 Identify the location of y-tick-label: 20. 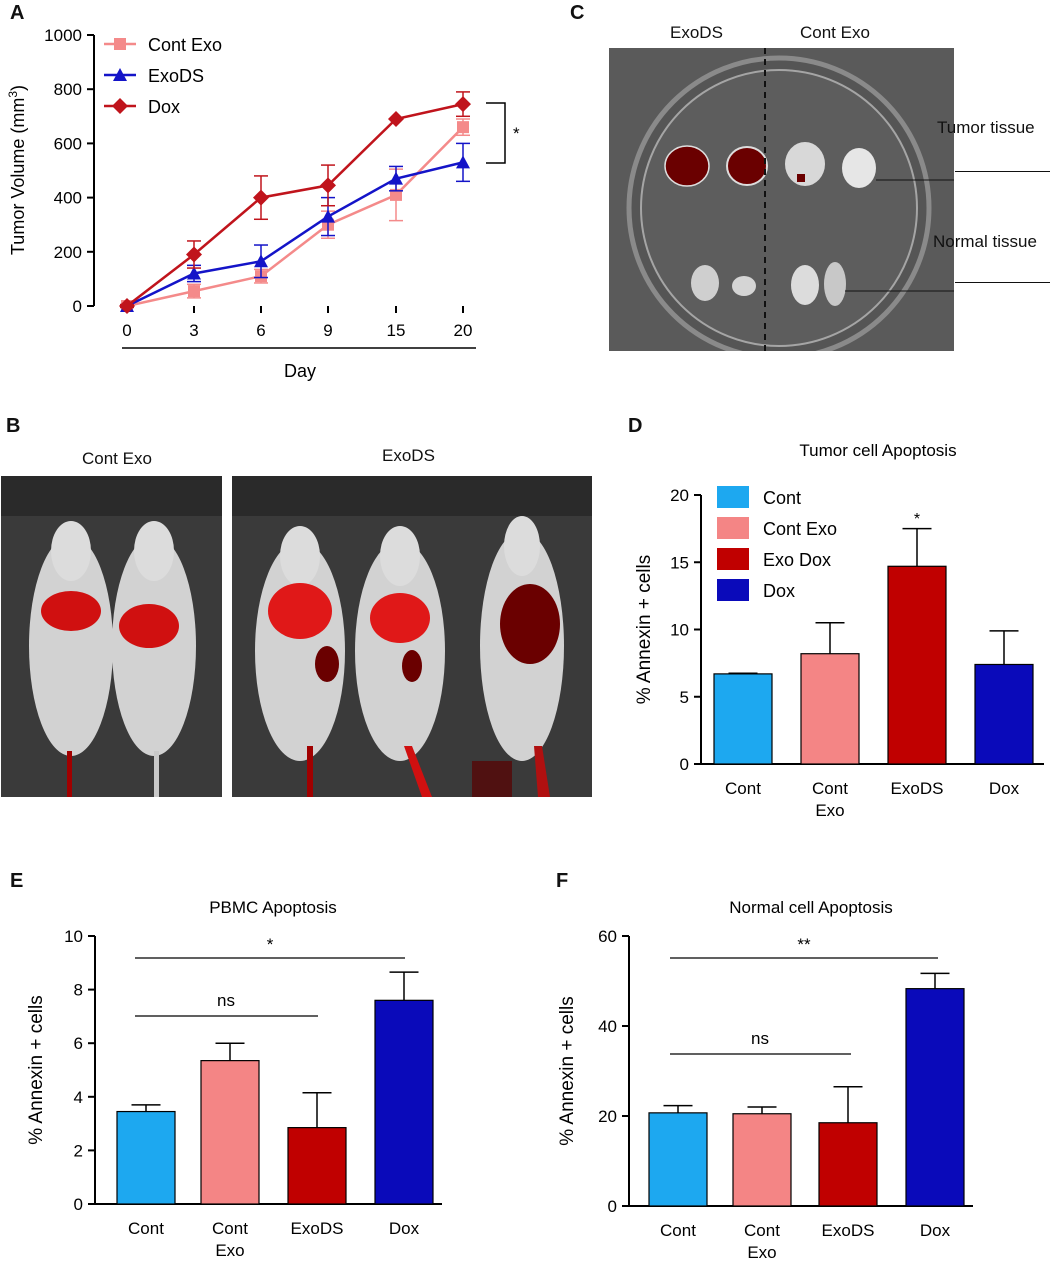
(679, 495).